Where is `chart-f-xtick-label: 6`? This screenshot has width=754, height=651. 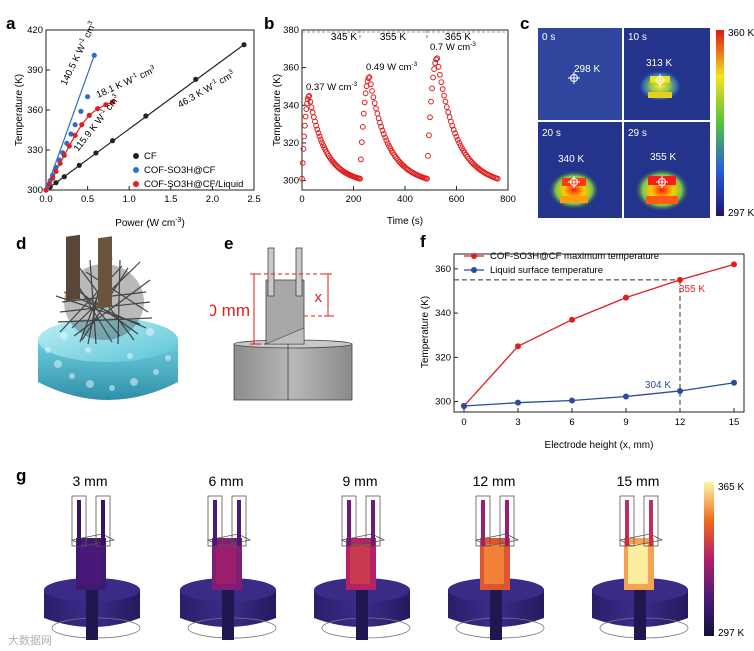
chart-f-xtick-label: 6 is located at coordinates (571, 422).